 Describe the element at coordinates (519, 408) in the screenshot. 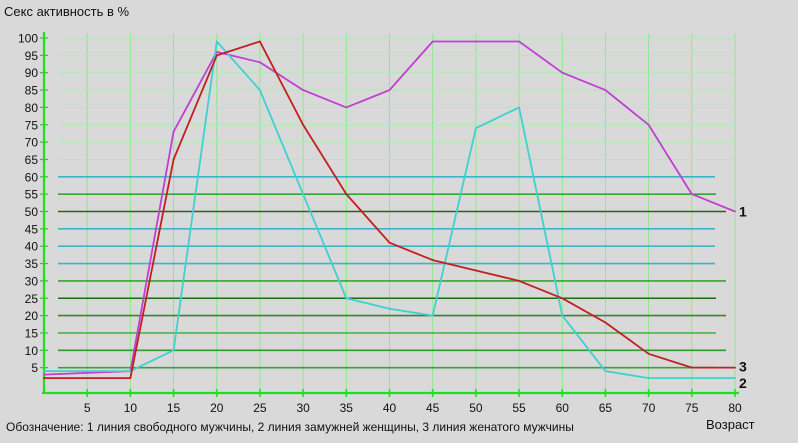

I see `x-tick-label-55: 55` at that location.